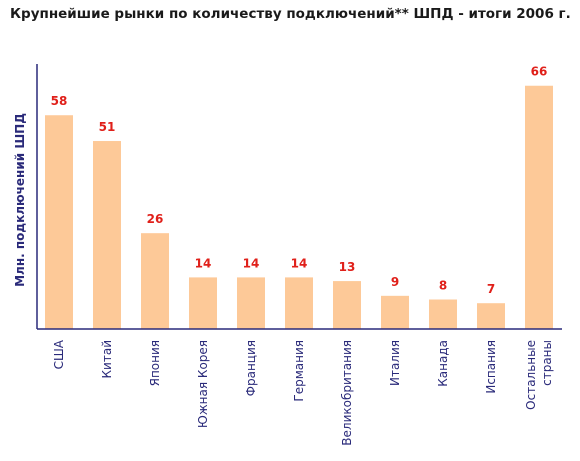 The width and height of the screenshot is (580, 461). What do you see at coordinates (443, 286) in the screenshot?
I see `bar-value-label: 8` at bounding box center [443, 286].